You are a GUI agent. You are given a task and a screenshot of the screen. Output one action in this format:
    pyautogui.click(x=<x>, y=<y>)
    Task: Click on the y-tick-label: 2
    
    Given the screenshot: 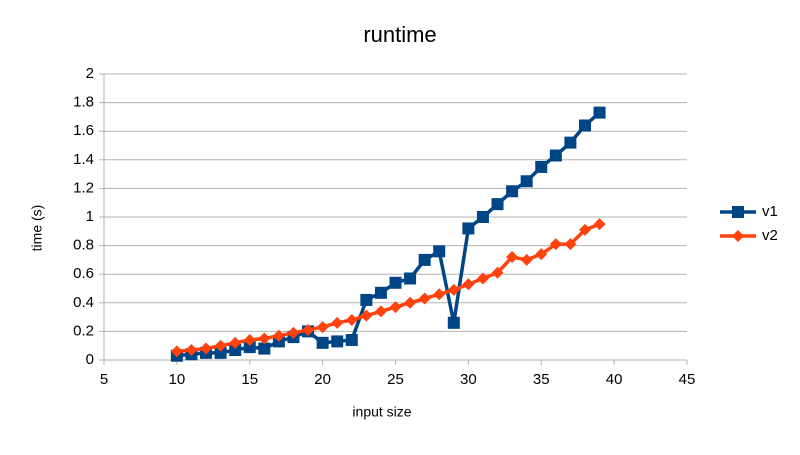 What is the action you would take?
    pyautogui.click(x=90, y=73)
    